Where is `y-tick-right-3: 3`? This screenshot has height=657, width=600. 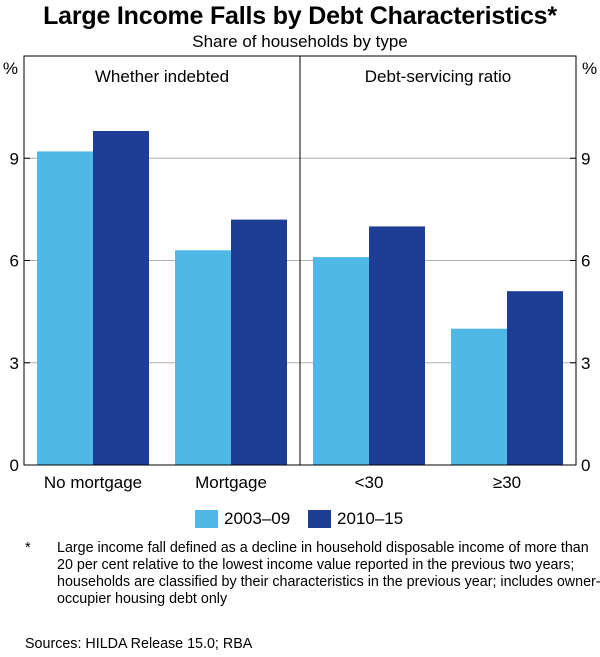 y-tick-right-3: 3 is located at coordinates (585, 363).